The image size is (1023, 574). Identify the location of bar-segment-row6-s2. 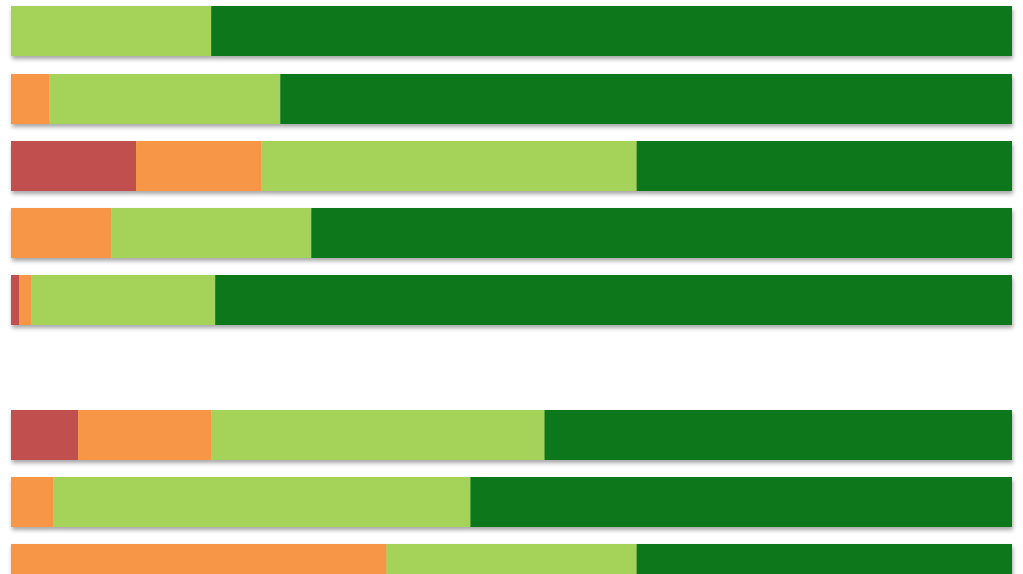
(145, 435).